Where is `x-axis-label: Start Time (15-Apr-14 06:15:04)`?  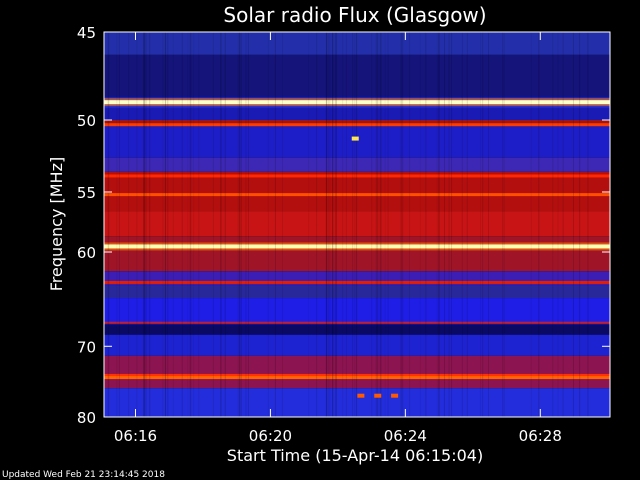 x-axis-label: Start Time (15-Apr-14 06:15:04) is located at coordinates (355, 455).